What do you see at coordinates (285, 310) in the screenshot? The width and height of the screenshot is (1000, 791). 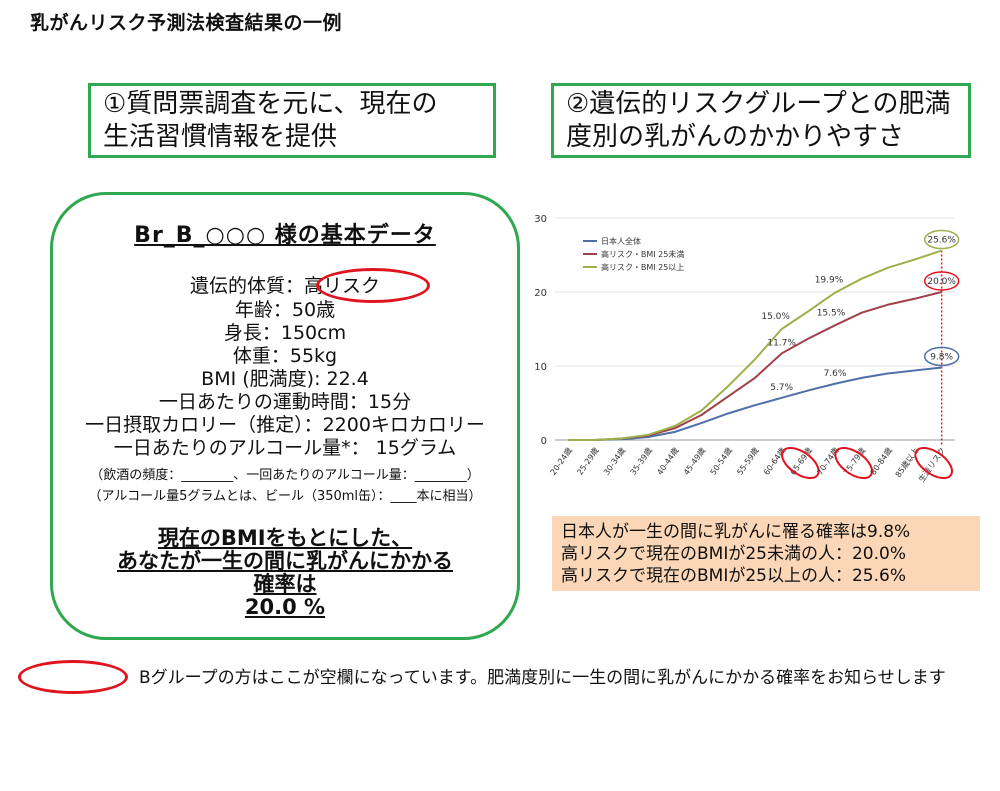 I see `age-row: 年齢：50歳` at bounding box center [285, 310].